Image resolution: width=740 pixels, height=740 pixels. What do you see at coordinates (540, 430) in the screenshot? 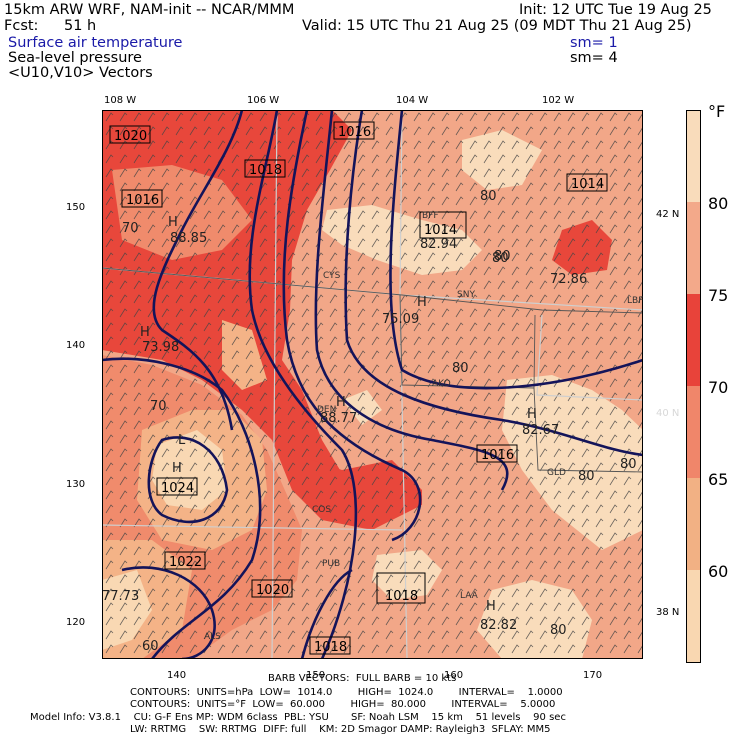
I see `temp-high: 82.67` at bounding box center [540, 430].